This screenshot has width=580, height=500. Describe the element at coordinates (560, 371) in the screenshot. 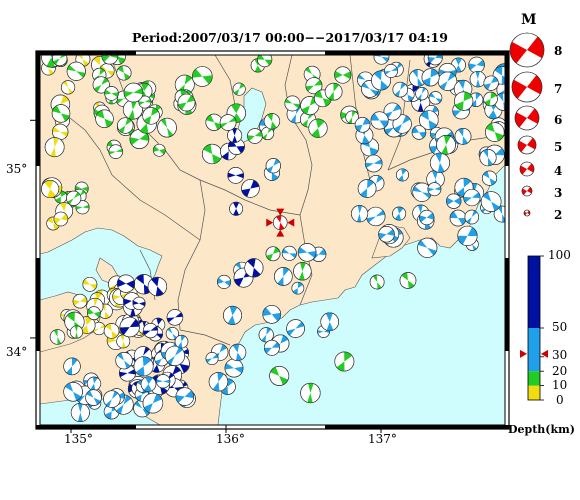

I see `depth-tick-20: 20` at that location.